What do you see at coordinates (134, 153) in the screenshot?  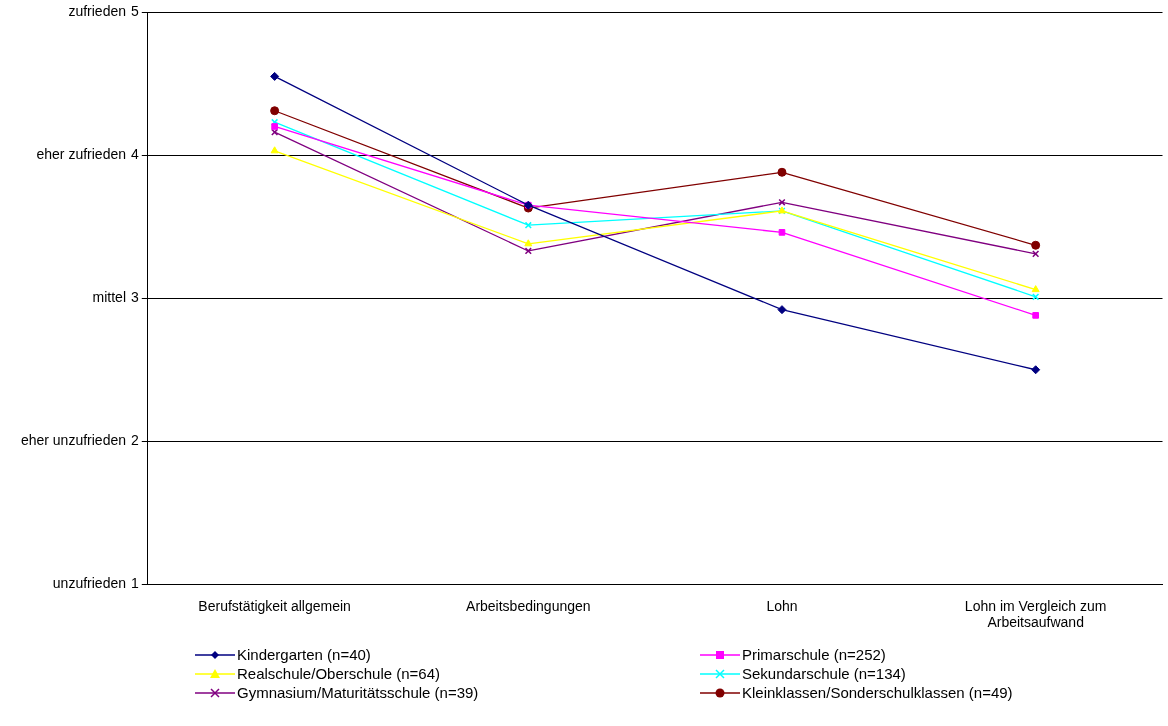 I see `y-tick-label: 4` at bounding box center [134, 153].